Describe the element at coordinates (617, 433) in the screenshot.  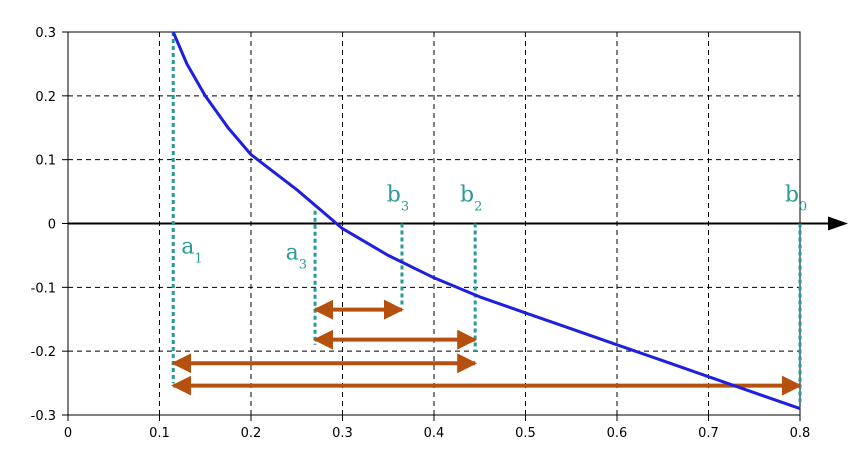
I see `x-tick-label: 0.6` at that location.